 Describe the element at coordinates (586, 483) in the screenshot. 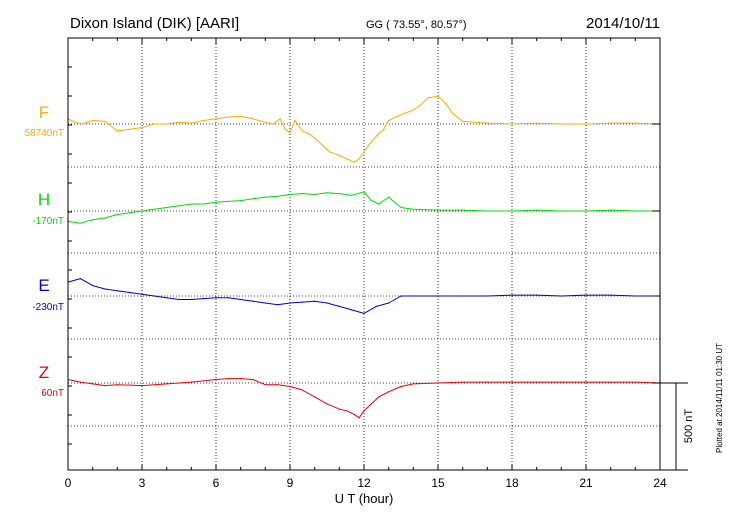

I see `x-tick-label-21: 21` at that location.